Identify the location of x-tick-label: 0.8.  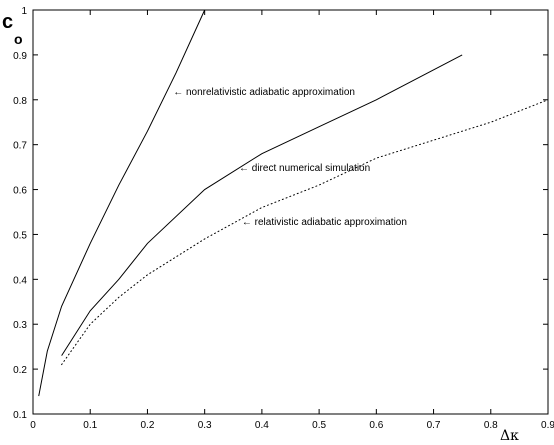
(491, 425).